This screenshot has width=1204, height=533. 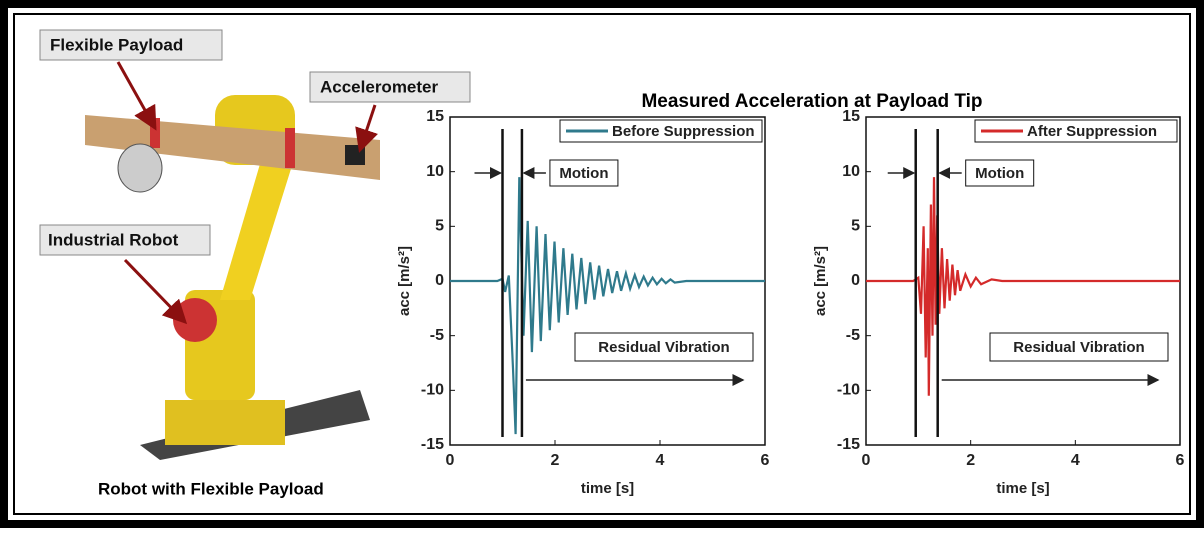 I want to click on photo-label: Industrial Robot, so click(x=113, y=239).